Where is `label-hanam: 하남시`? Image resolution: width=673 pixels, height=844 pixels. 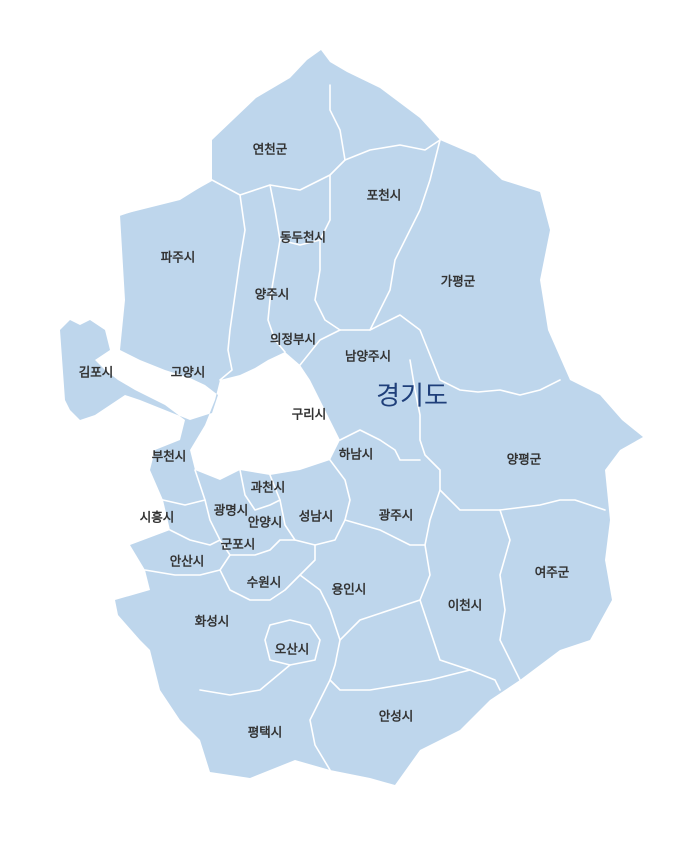
label-hanam: 하남시 is located at coordinates (356, 454).